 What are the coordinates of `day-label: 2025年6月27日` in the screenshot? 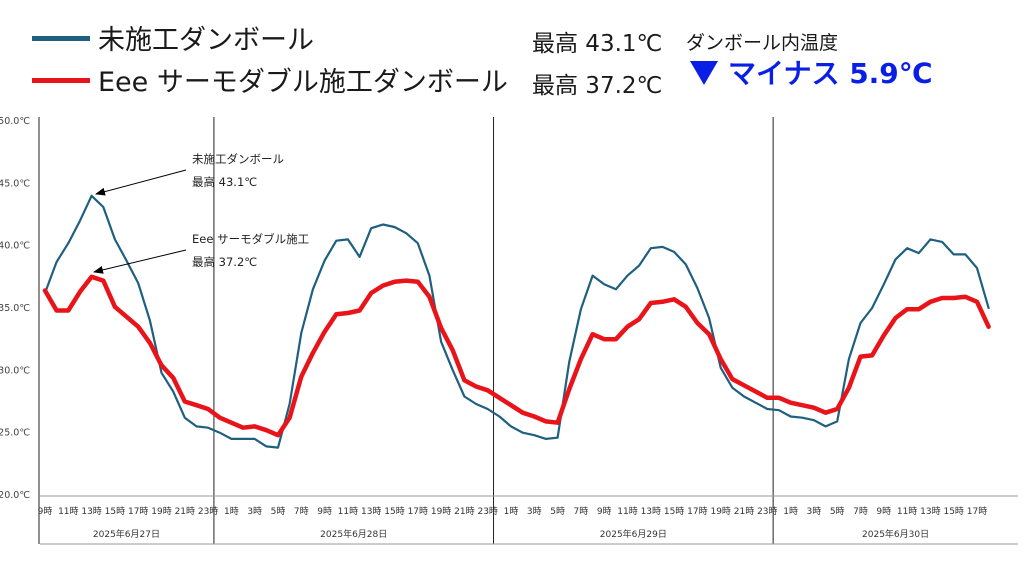 It's located at (126, 534).